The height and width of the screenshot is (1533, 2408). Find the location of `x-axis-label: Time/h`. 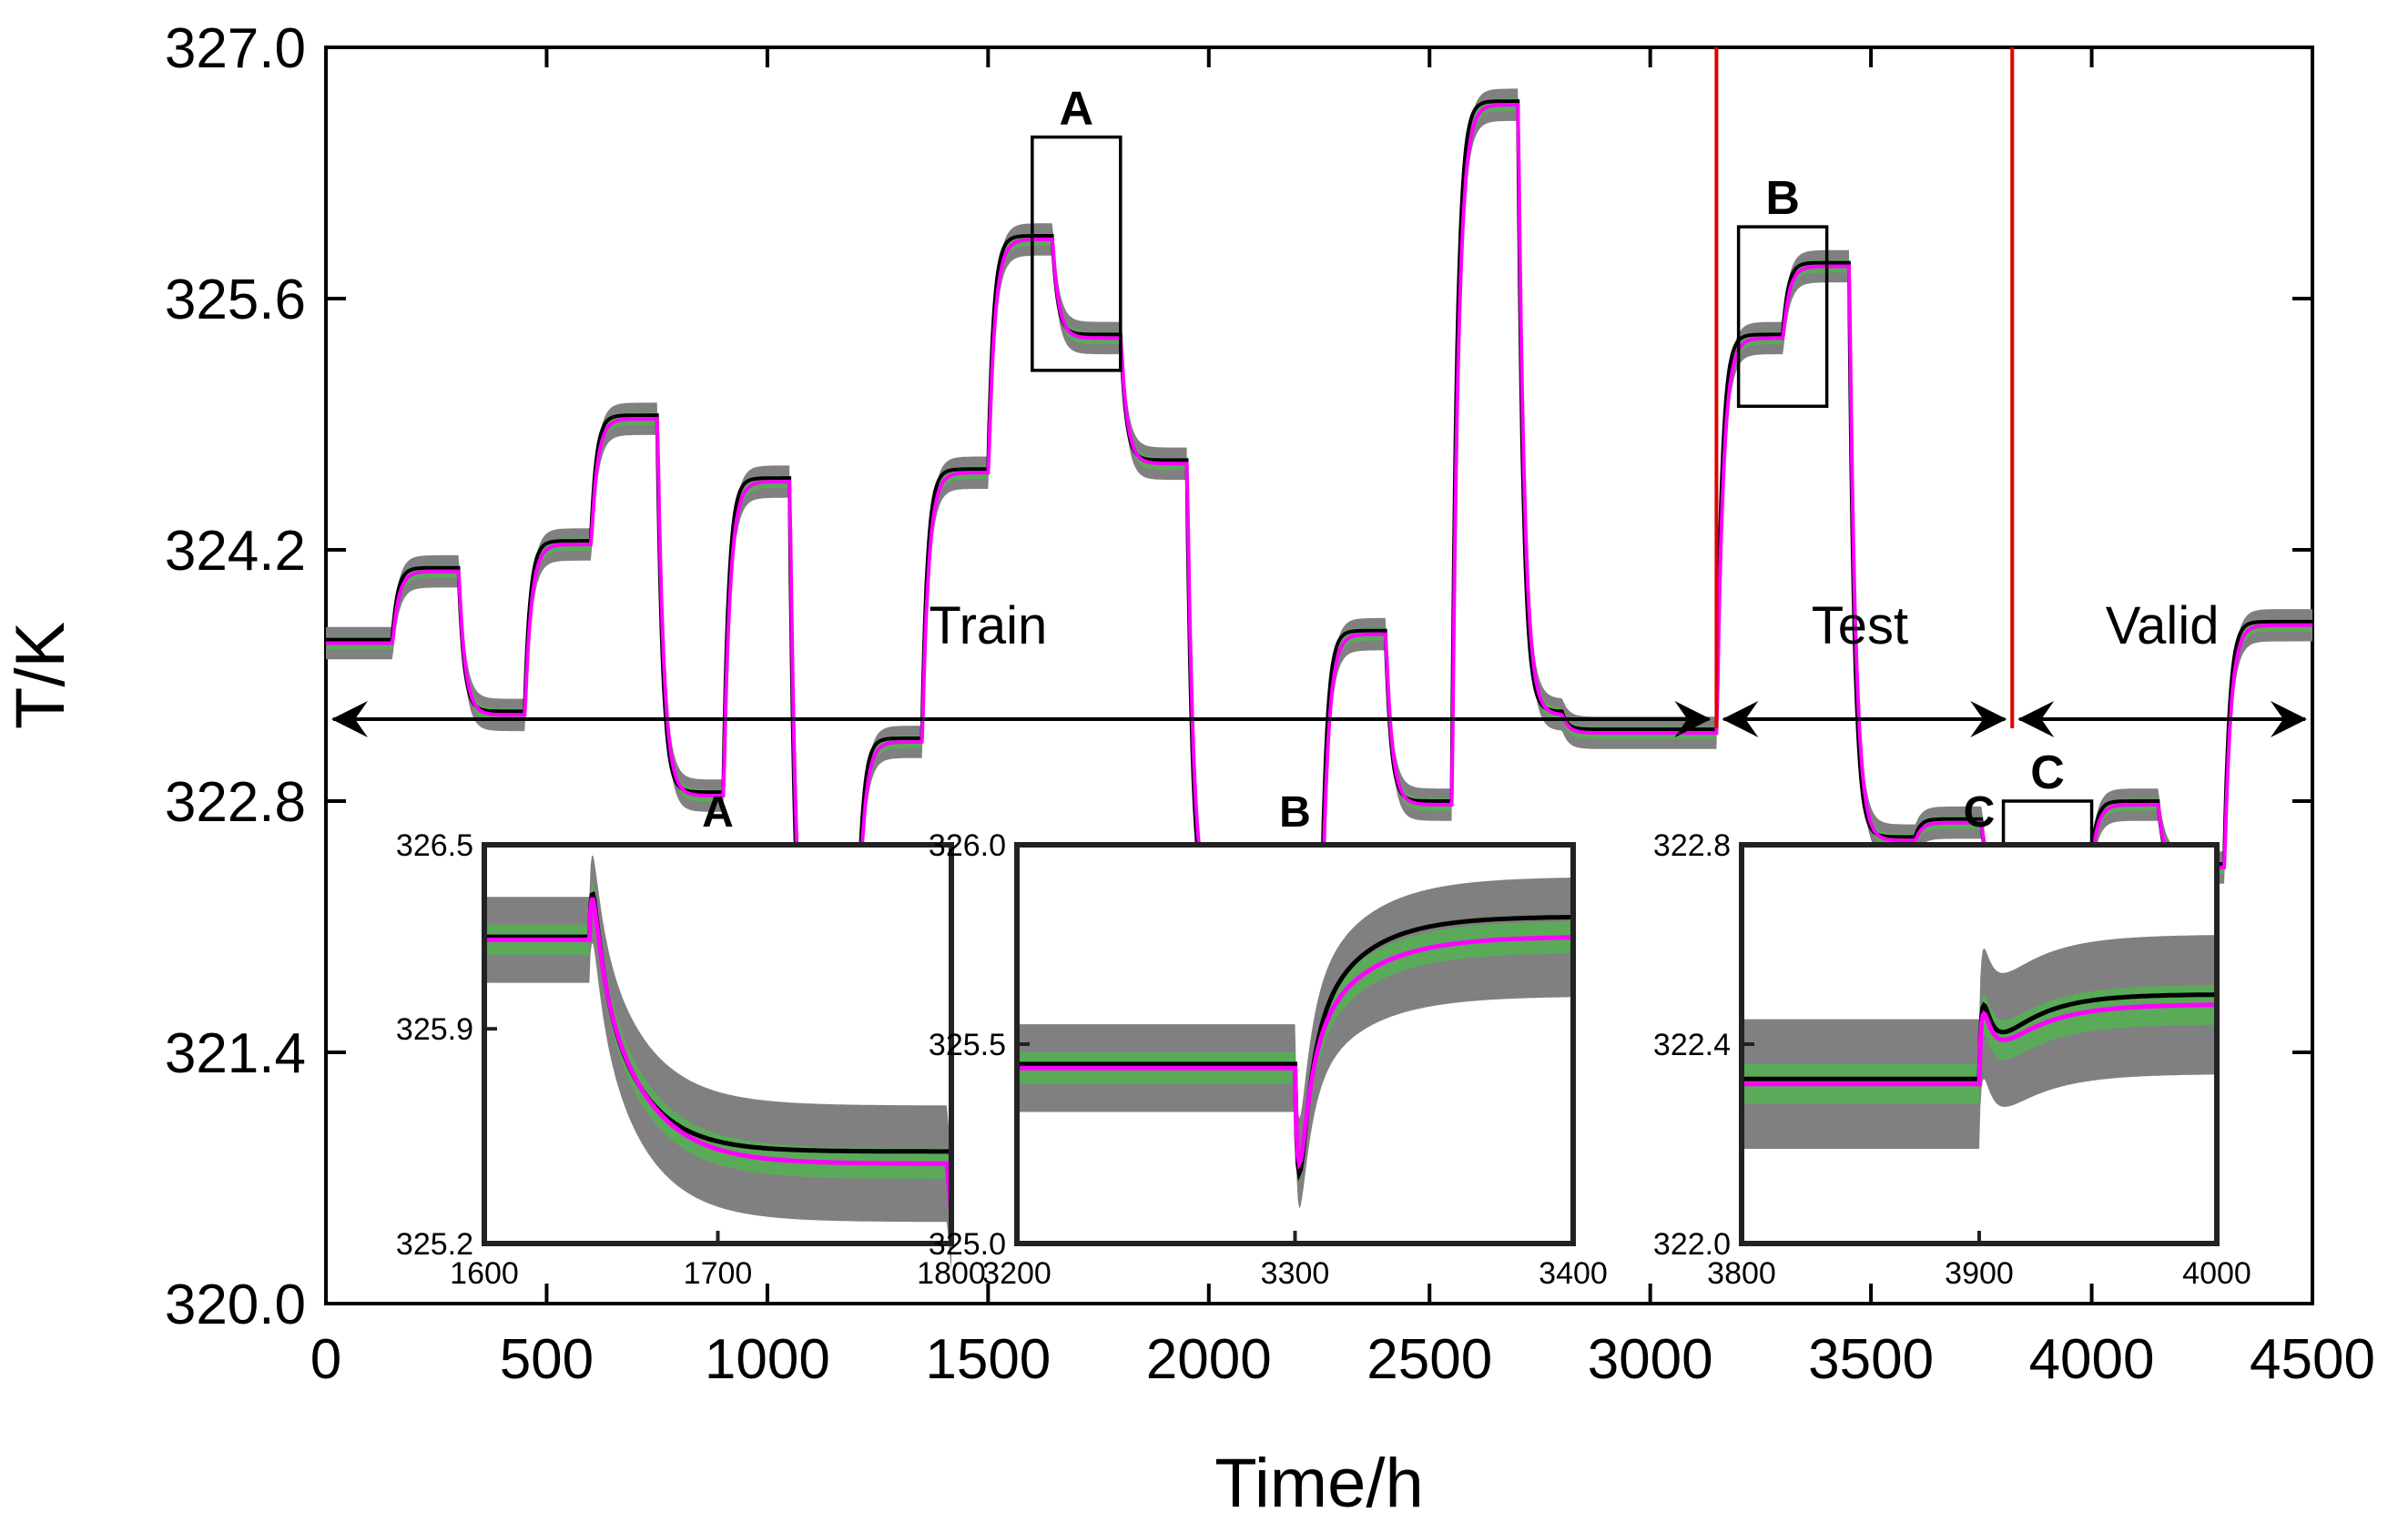

x-axis-label: Time/h is located at coordinates (1318, 1483).